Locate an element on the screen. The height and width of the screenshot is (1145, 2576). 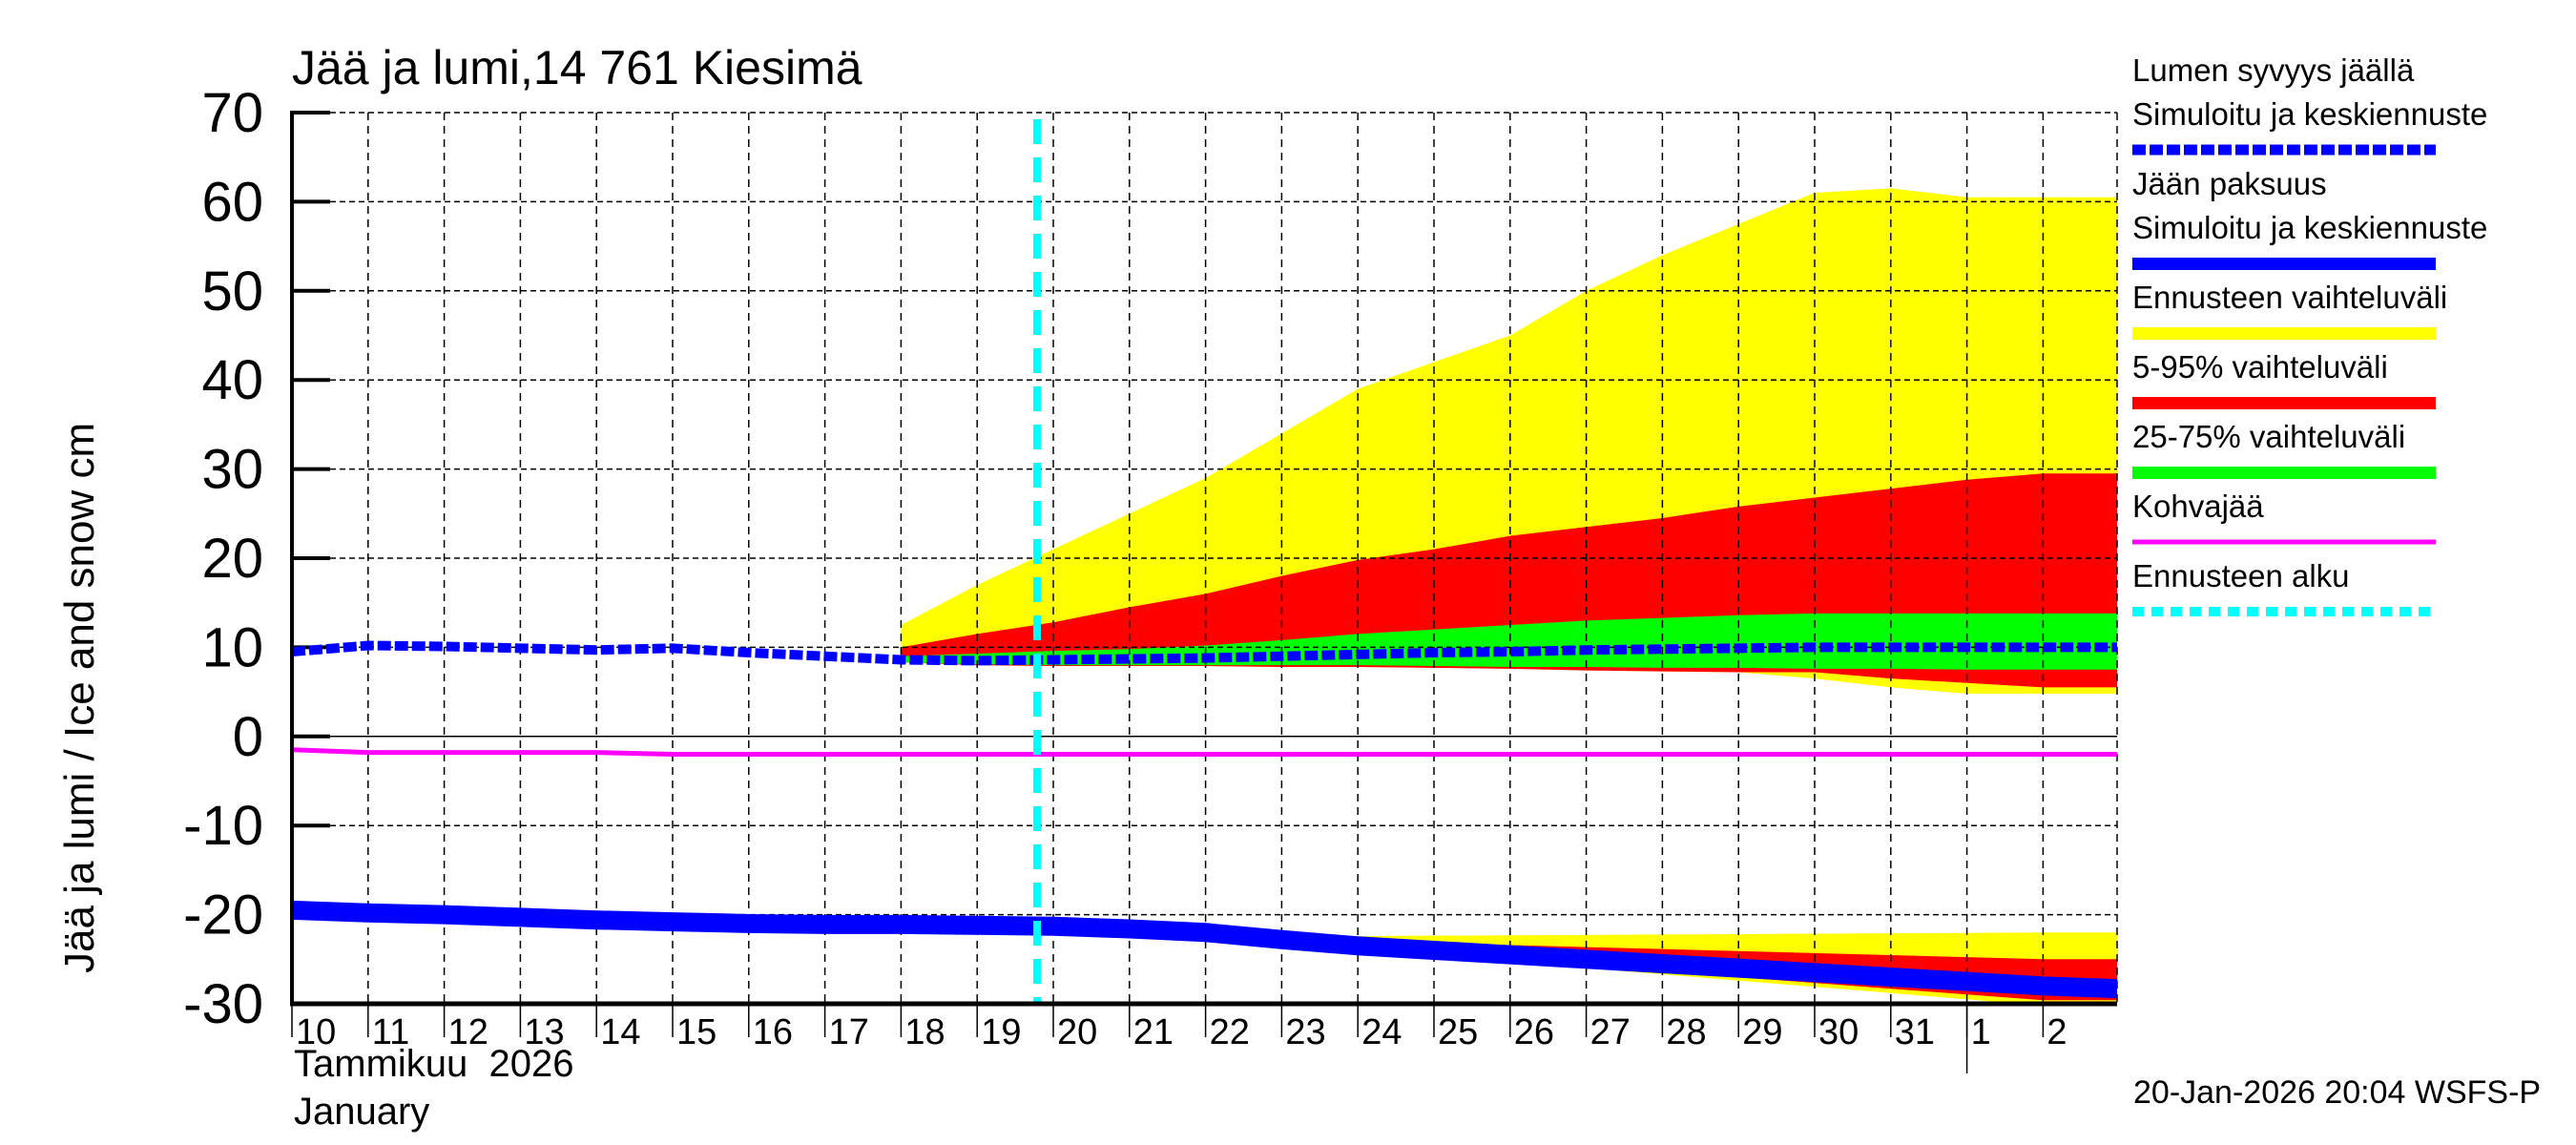
legend-label: Ennusteen vaihteluväli is located at coordinates (2289, 297).